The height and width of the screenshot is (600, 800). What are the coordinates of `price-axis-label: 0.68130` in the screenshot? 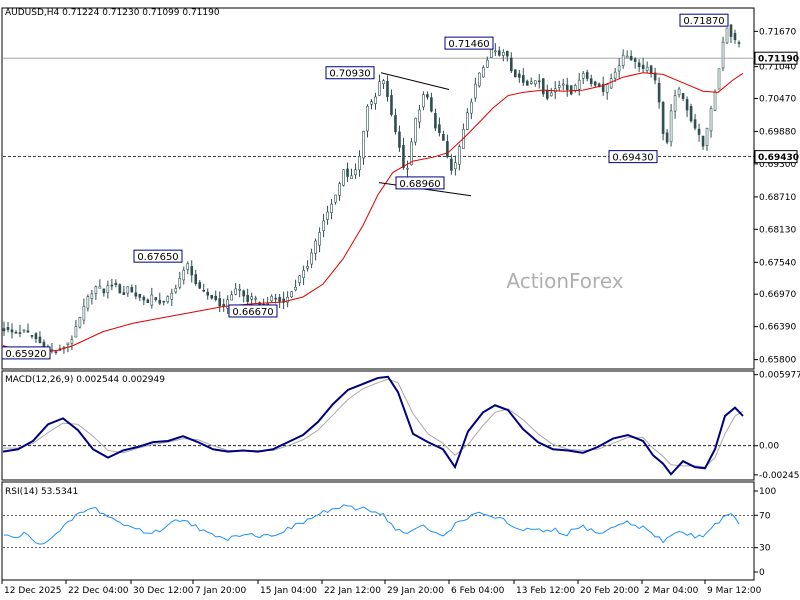 It's located at (777, 230).